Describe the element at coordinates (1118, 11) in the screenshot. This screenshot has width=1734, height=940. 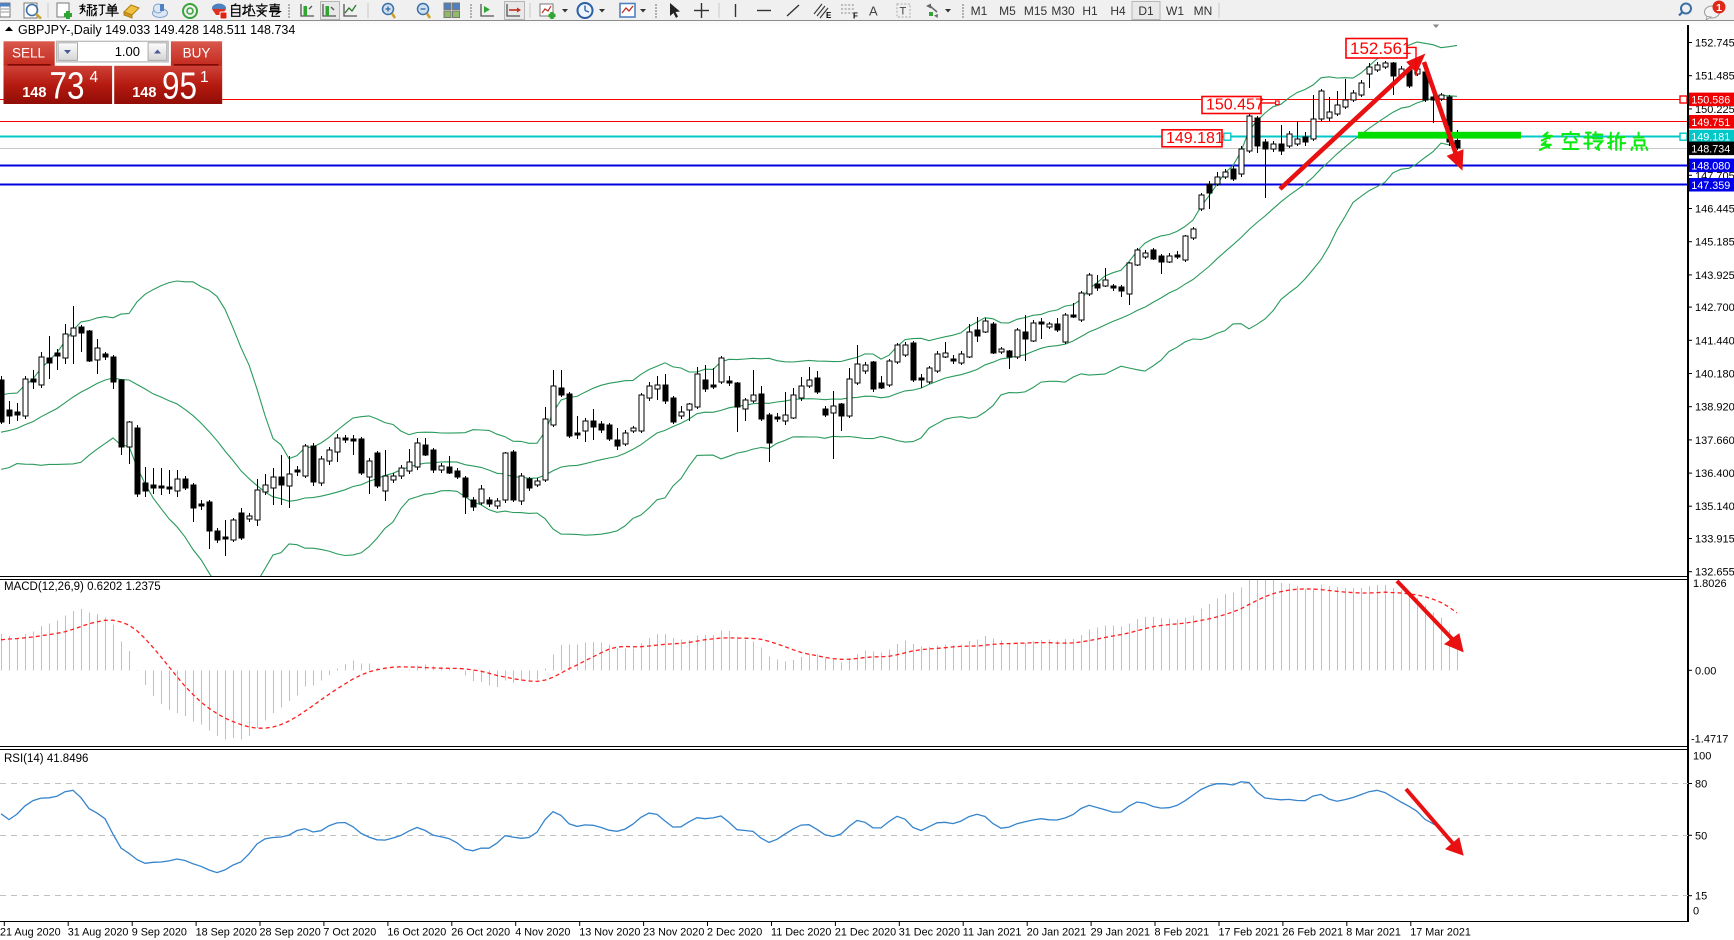
I see `svg-text: H4` at that location.